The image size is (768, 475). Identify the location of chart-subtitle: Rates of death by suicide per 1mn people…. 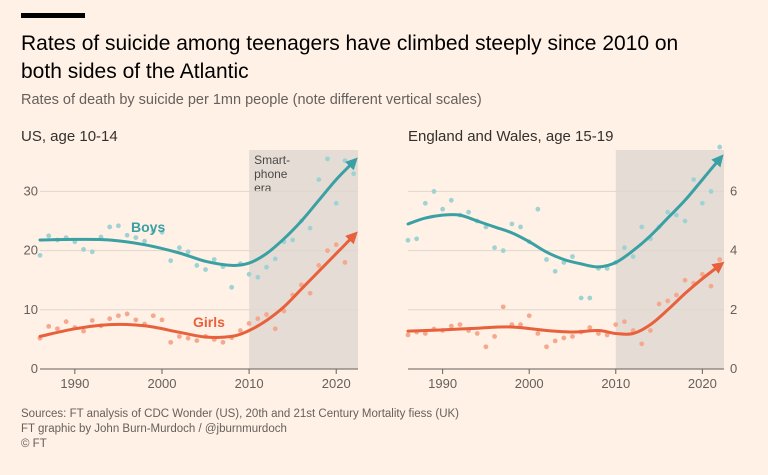
(251, 100).